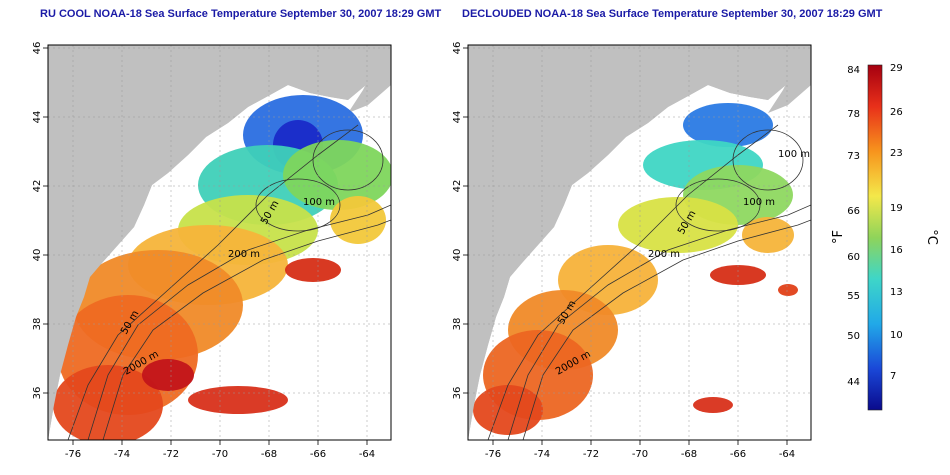 This screenshot has height=475, width=950. What do you see at coordinates (896, 250) in the screenshot?
I see `colorbar-c-tick: 16` at bounding box center [896, 250].